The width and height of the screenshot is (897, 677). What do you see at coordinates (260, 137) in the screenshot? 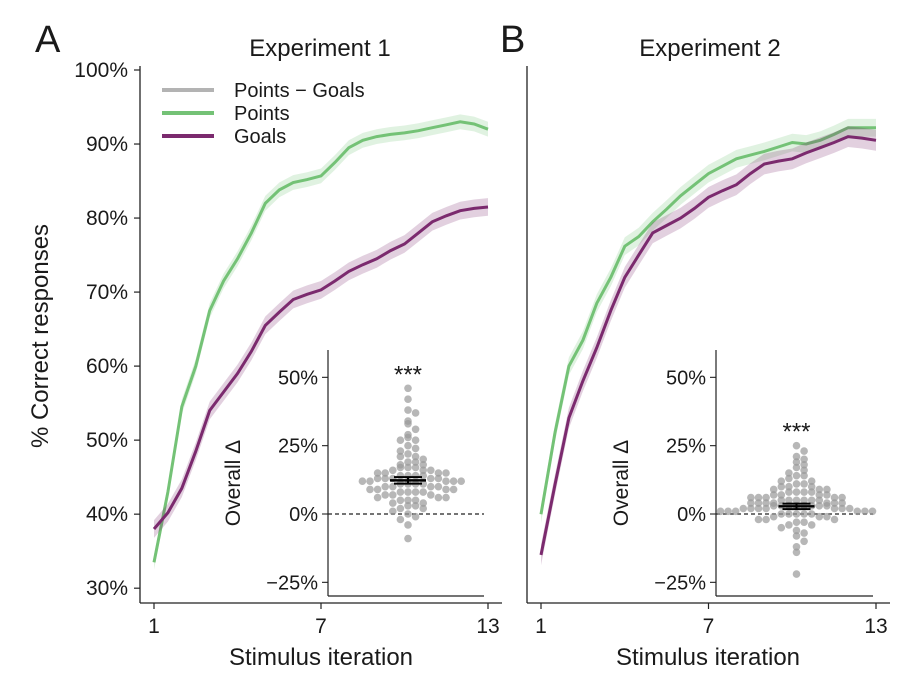
I see `legend-label-goals: Goals` at bounding box center [260, 137].